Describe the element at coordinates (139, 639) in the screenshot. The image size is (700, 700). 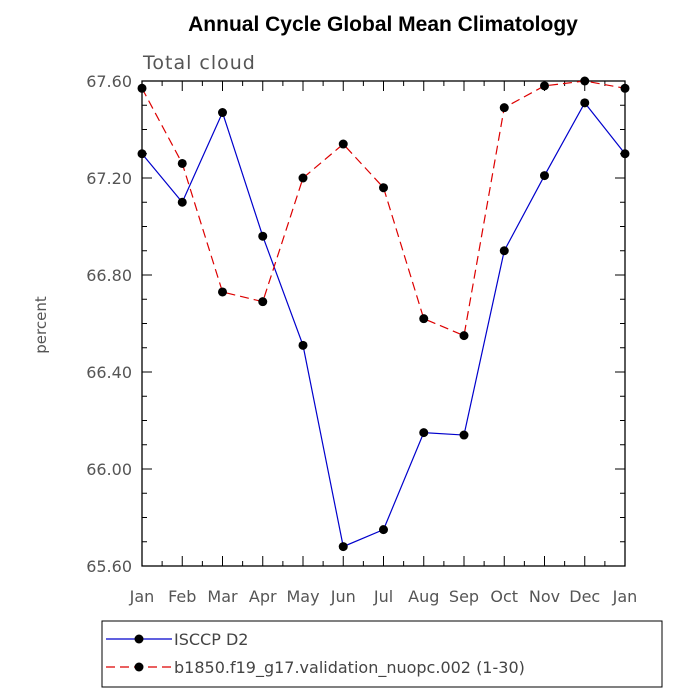
I see `legend-marker-isccp` at that location.